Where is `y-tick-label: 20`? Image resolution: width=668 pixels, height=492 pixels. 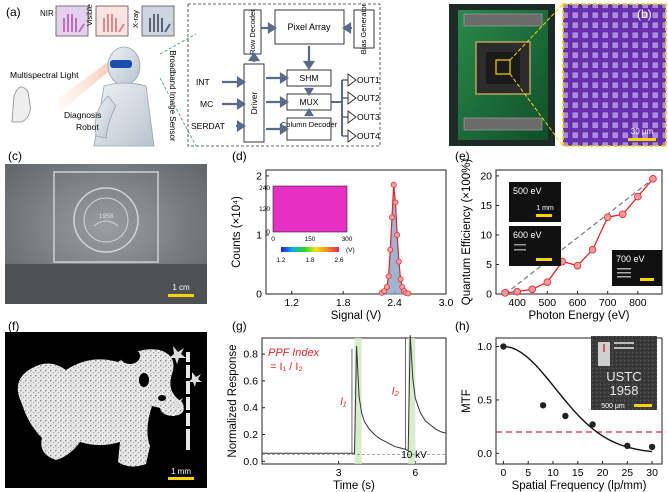 y-tick-label: 20 is located at coordinates (486, 176).